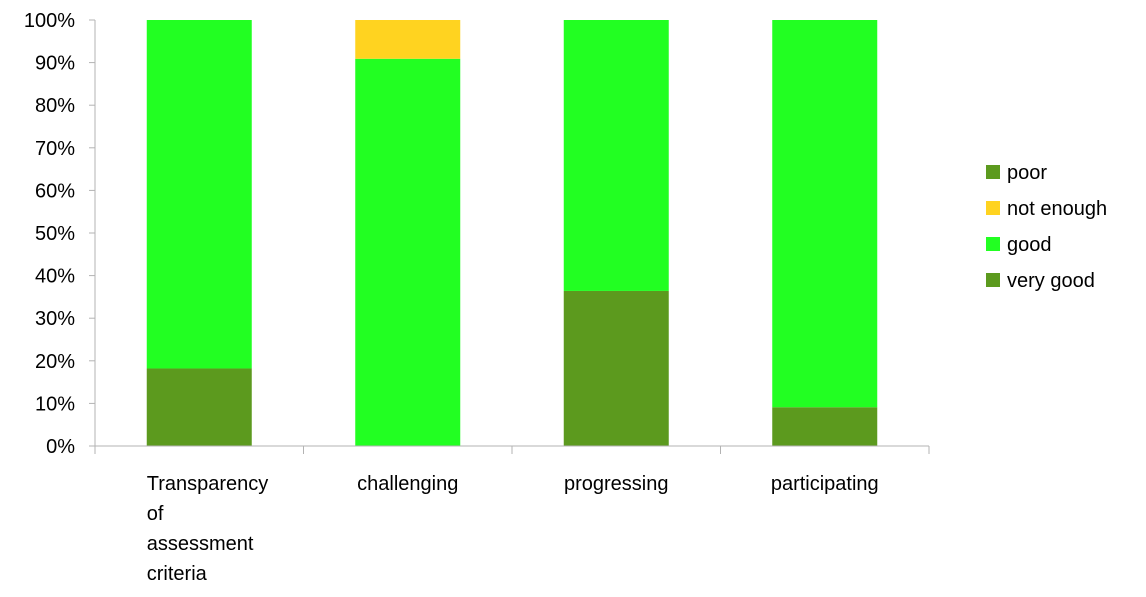 This screenshot has height=597, width=1146. What do you see at coordinates (408, 252) in the screenshot?
I see `bar-challenging-good` at bounding box center [408, 252].